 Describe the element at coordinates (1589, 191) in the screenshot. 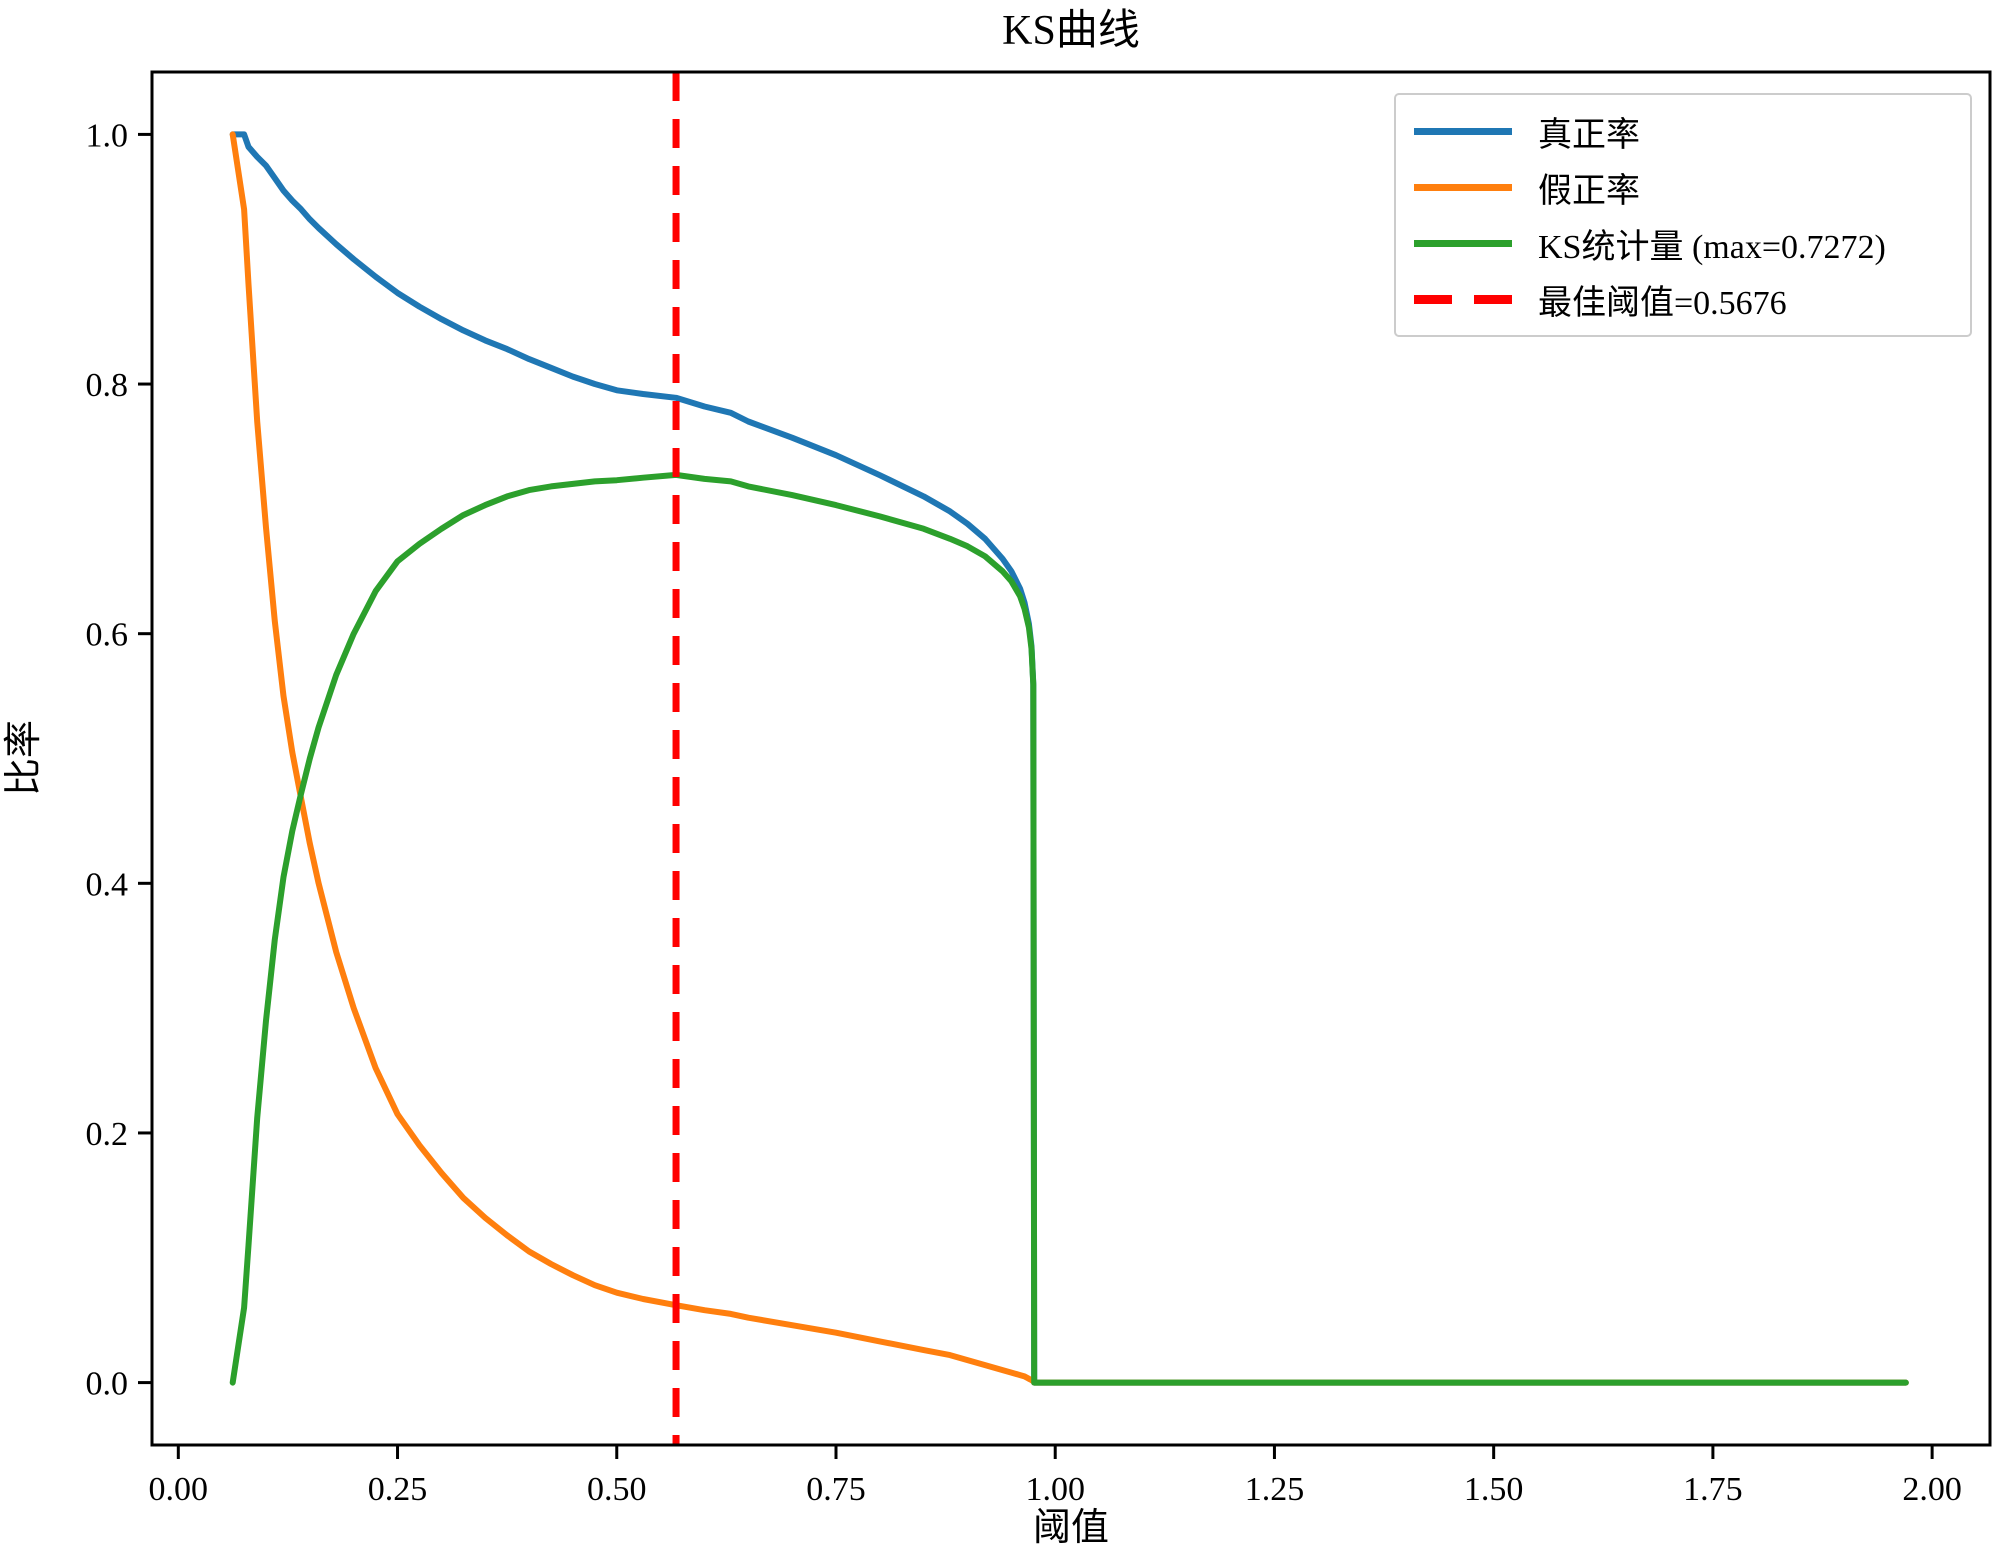

I see `legend-item-label: 假正率` at that location.